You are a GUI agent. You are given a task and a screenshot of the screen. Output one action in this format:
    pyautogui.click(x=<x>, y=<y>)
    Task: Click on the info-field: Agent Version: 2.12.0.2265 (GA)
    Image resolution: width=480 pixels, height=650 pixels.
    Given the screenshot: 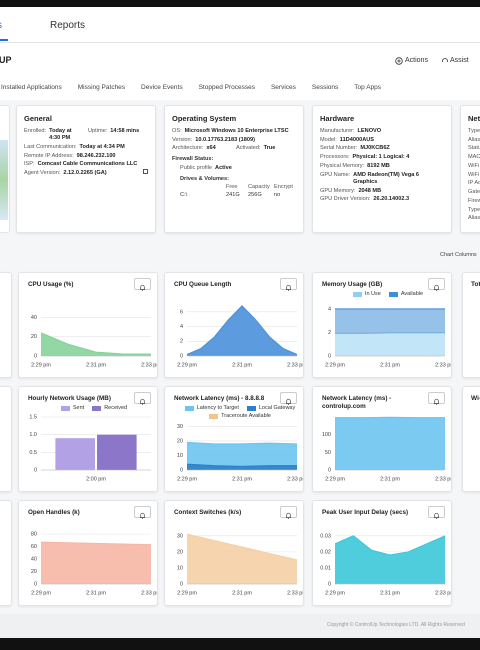 What is the action you would take?
    pyautogui.click(x=86, y=173)
    